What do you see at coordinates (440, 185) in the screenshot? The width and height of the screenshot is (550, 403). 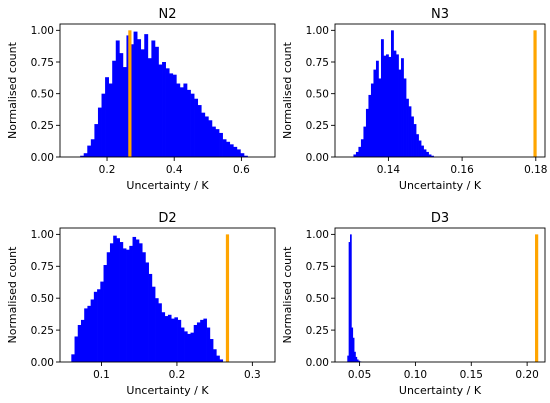 I see `x-axis-label: Uncertainty / K` at bounding box center [440, 185].